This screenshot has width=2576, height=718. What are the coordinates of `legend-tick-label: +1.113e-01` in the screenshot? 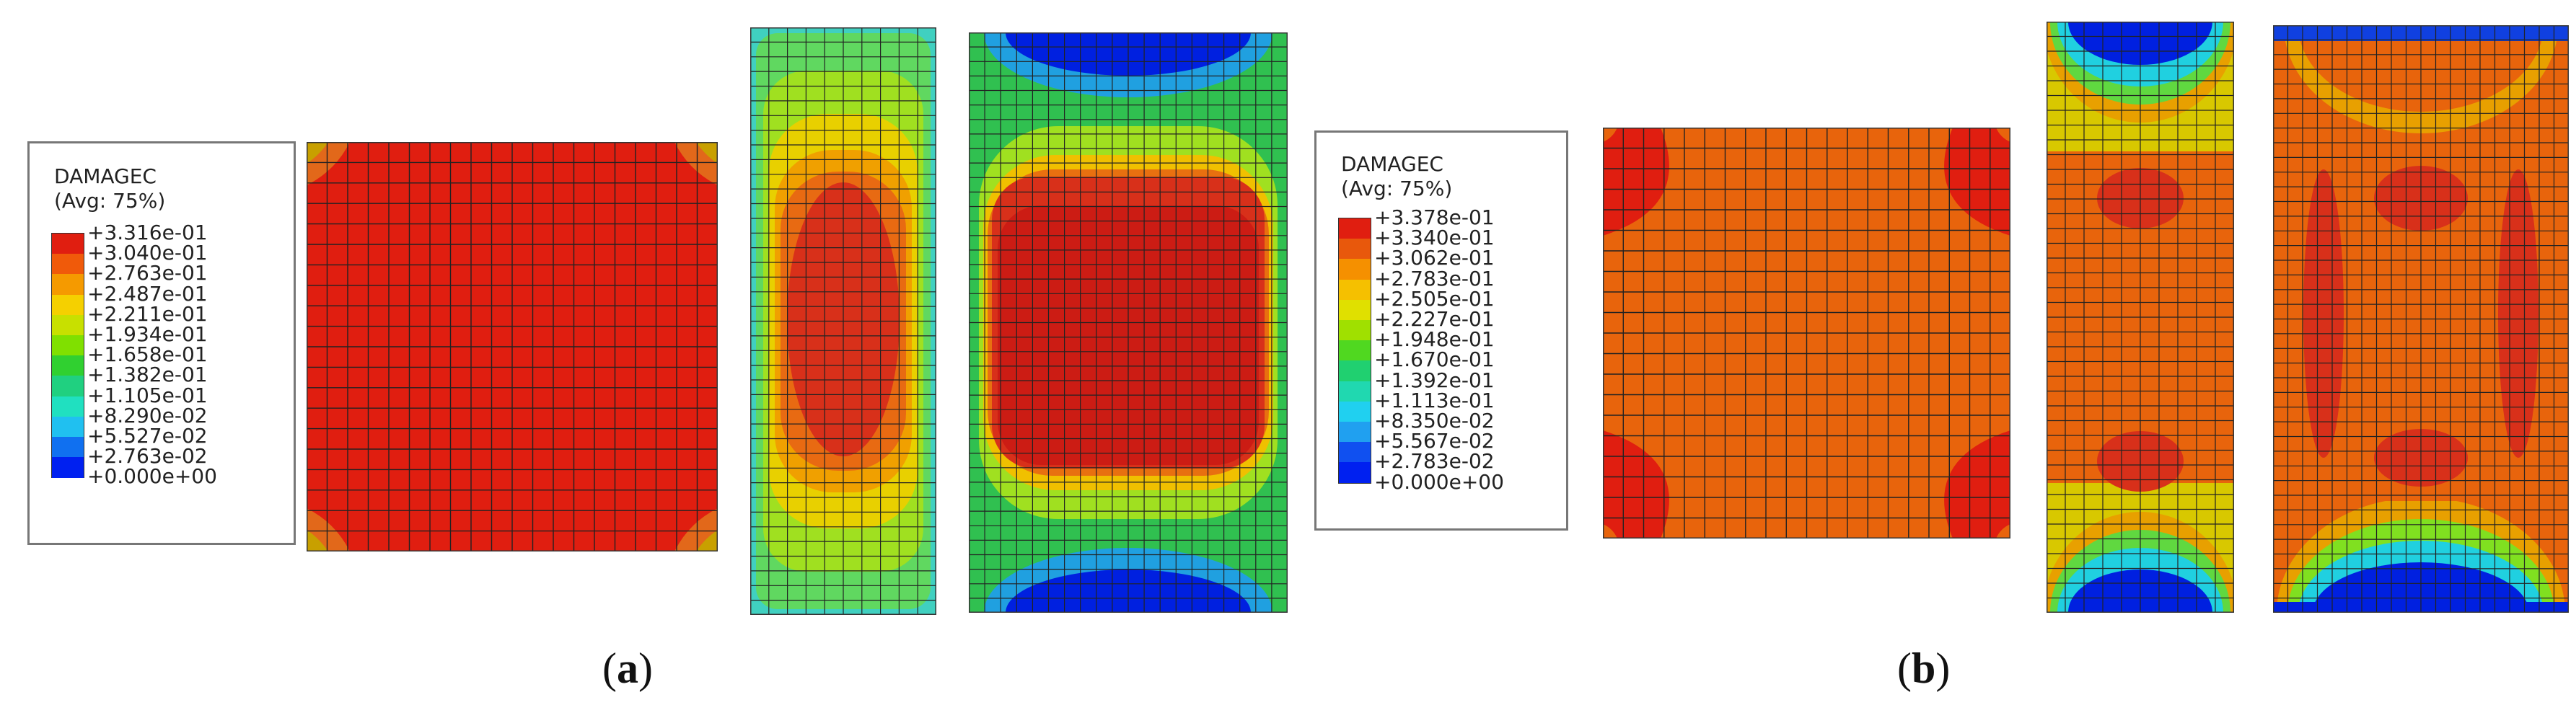 It's located at (1434, 400).